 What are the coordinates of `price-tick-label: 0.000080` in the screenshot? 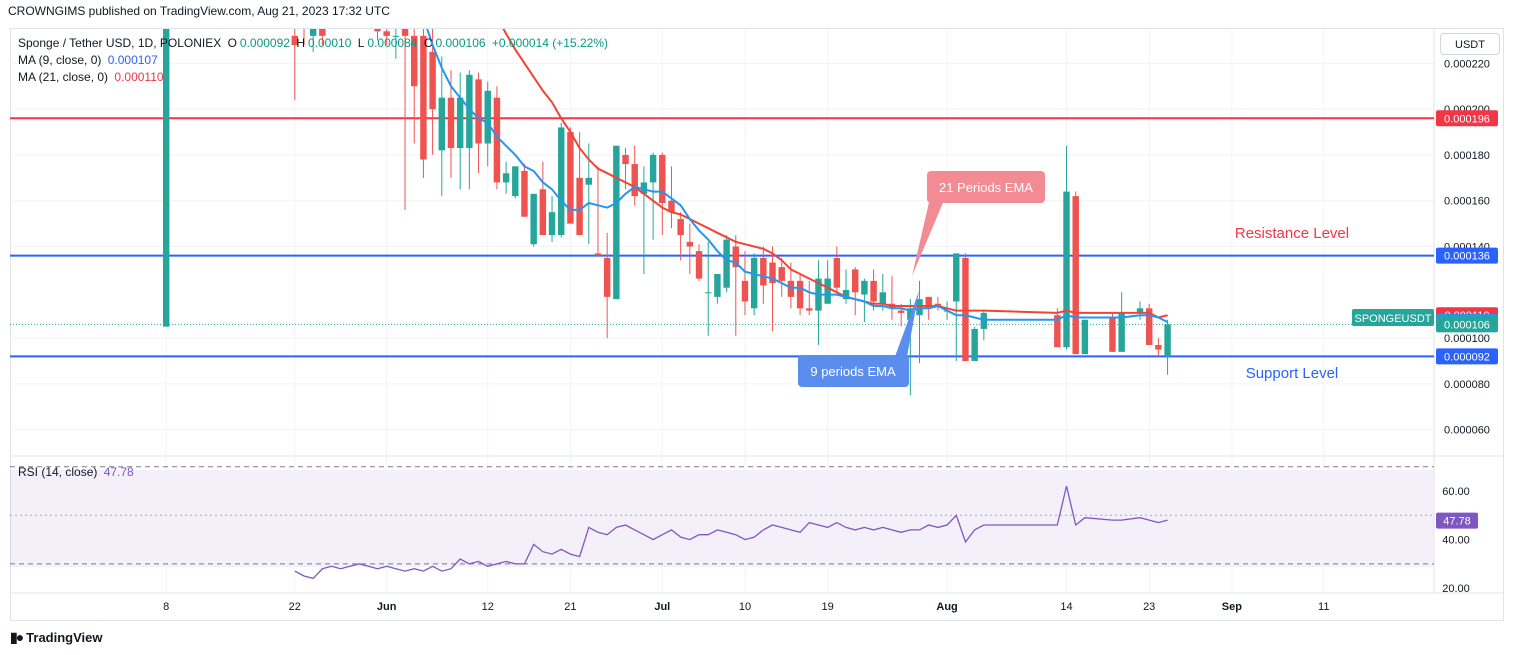 It's located at (1467, 385).